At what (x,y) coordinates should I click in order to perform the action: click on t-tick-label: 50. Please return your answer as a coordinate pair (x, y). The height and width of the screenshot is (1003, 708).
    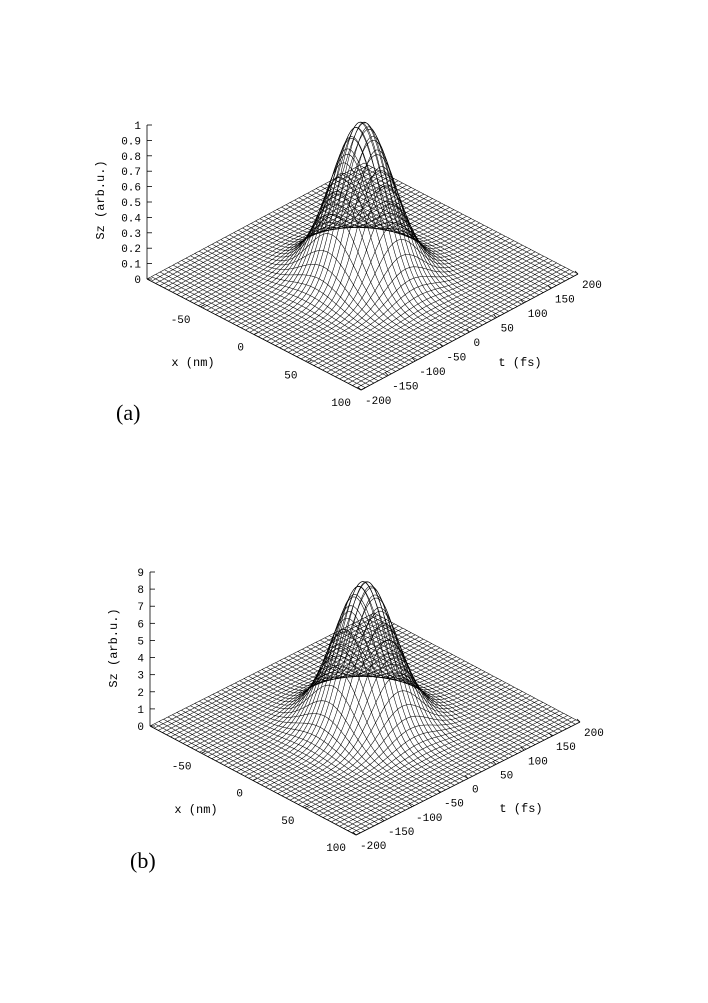
    Looking at the image, I should click on (506, 776).